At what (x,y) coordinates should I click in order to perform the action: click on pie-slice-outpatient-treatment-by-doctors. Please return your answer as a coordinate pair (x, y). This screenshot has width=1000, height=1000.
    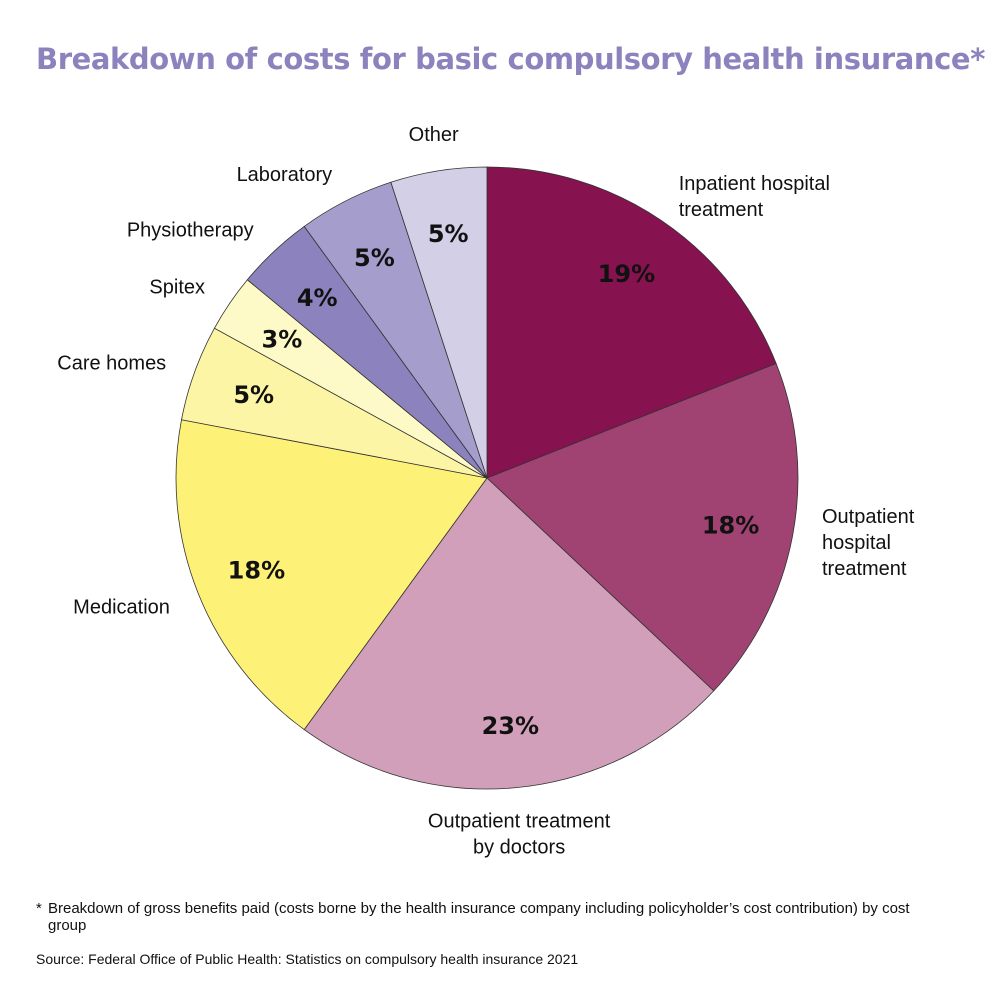
    Looking at the image, I should click on (509, 633).